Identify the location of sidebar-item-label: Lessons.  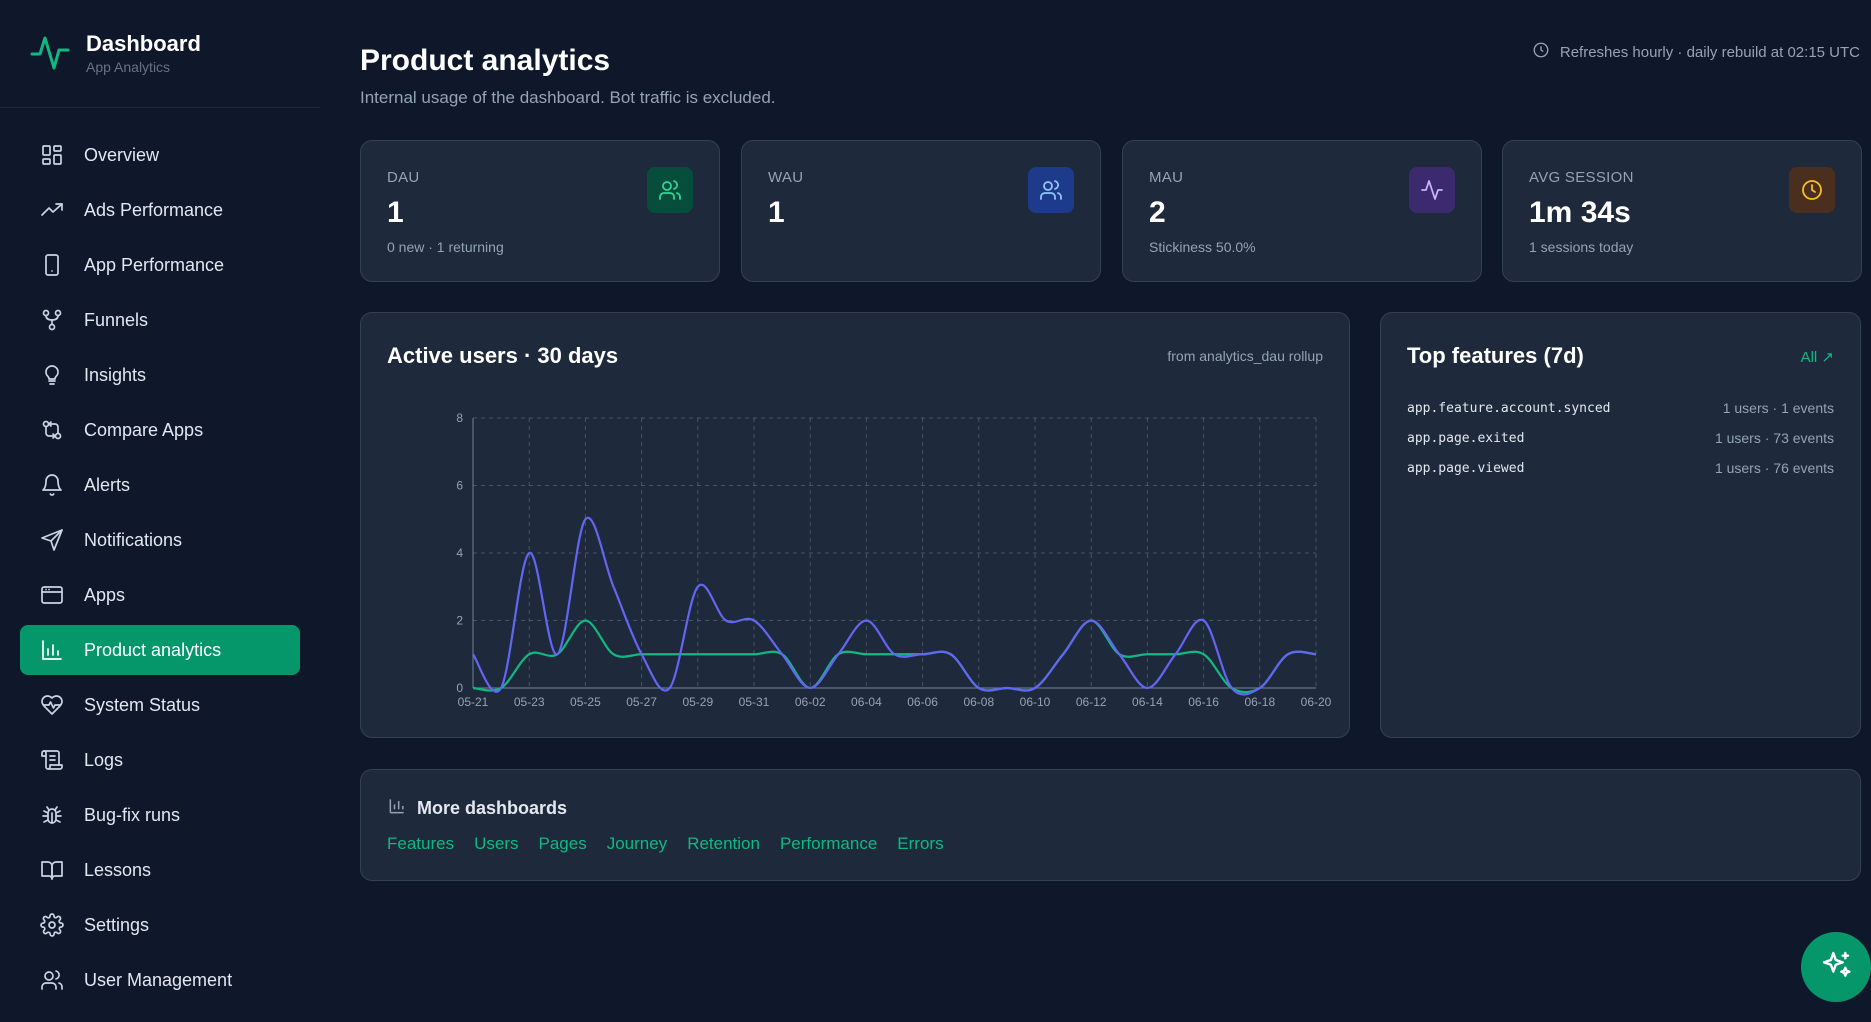
(118, 869).